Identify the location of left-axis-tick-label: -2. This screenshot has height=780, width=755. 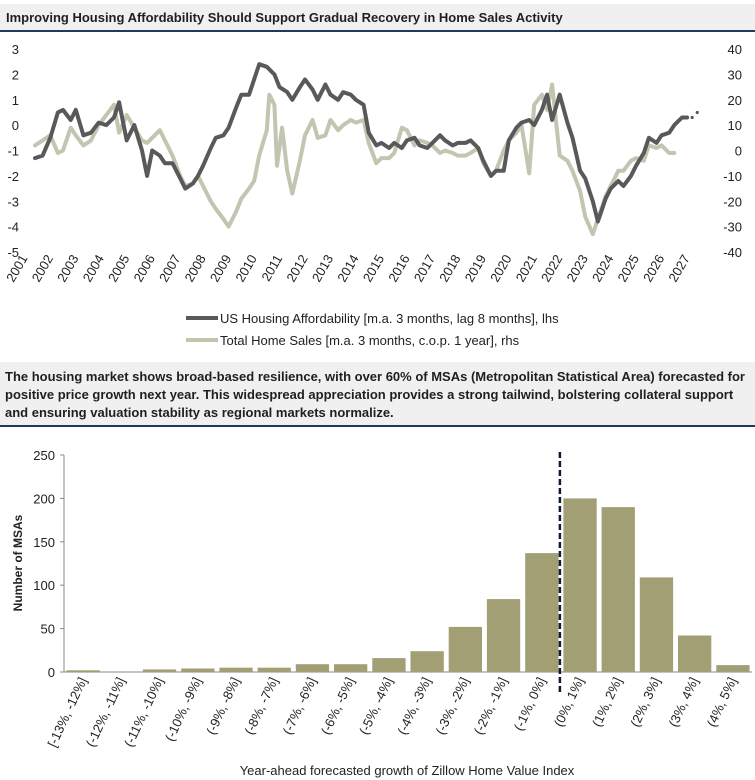
(13, 176).